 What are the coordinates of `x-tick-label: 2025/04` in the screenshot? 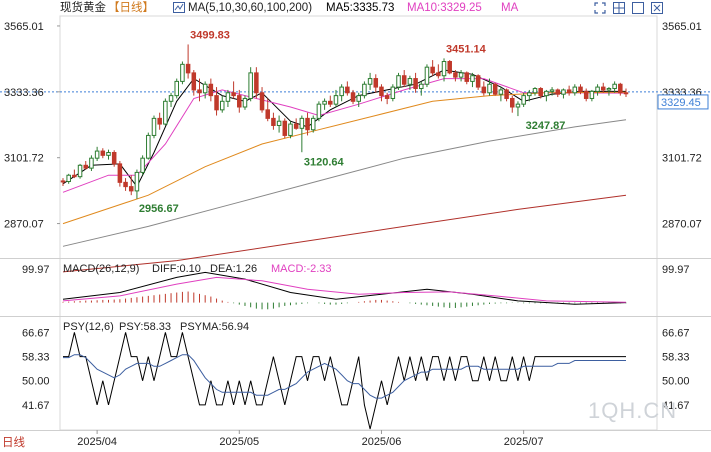 It's located at (97, 442).